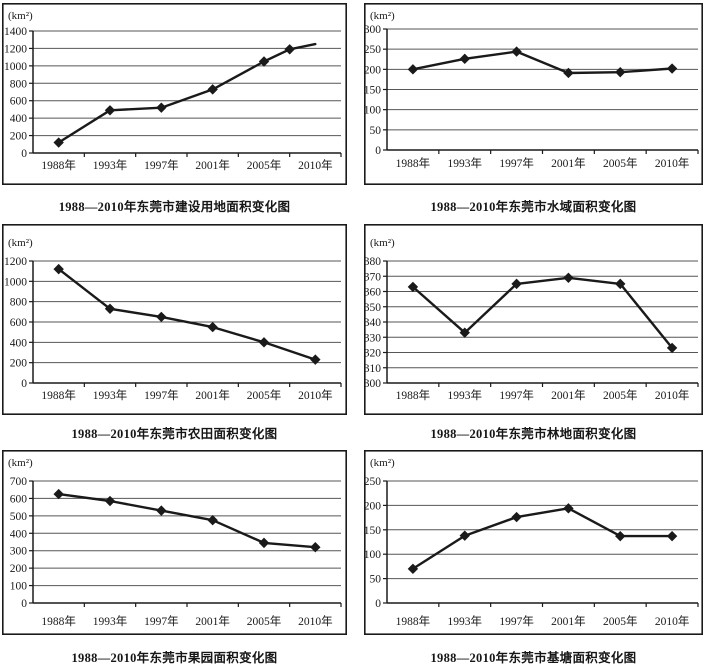 The image size is (709, 665). What do you see at coordinates (372, 293) in the screenshot?
I see `y-axis-label: 360` at bounding box center [372, 293].